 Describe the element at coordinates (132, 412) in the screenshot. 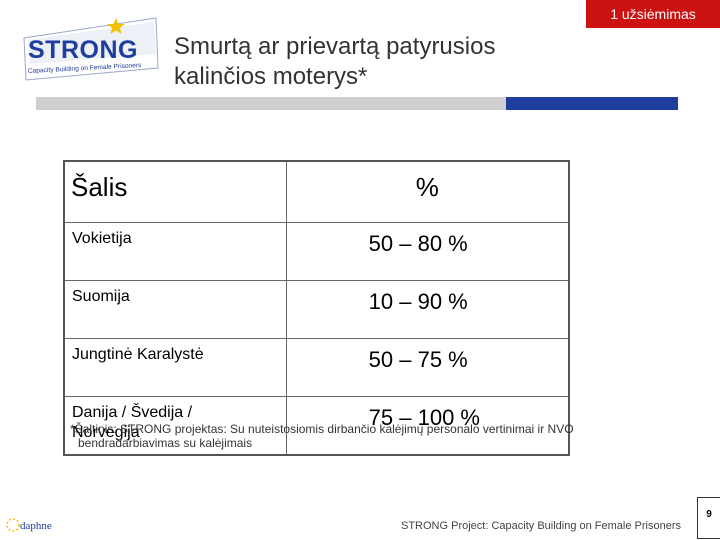

I see `country-name: Danija / Švedija /` at that location.